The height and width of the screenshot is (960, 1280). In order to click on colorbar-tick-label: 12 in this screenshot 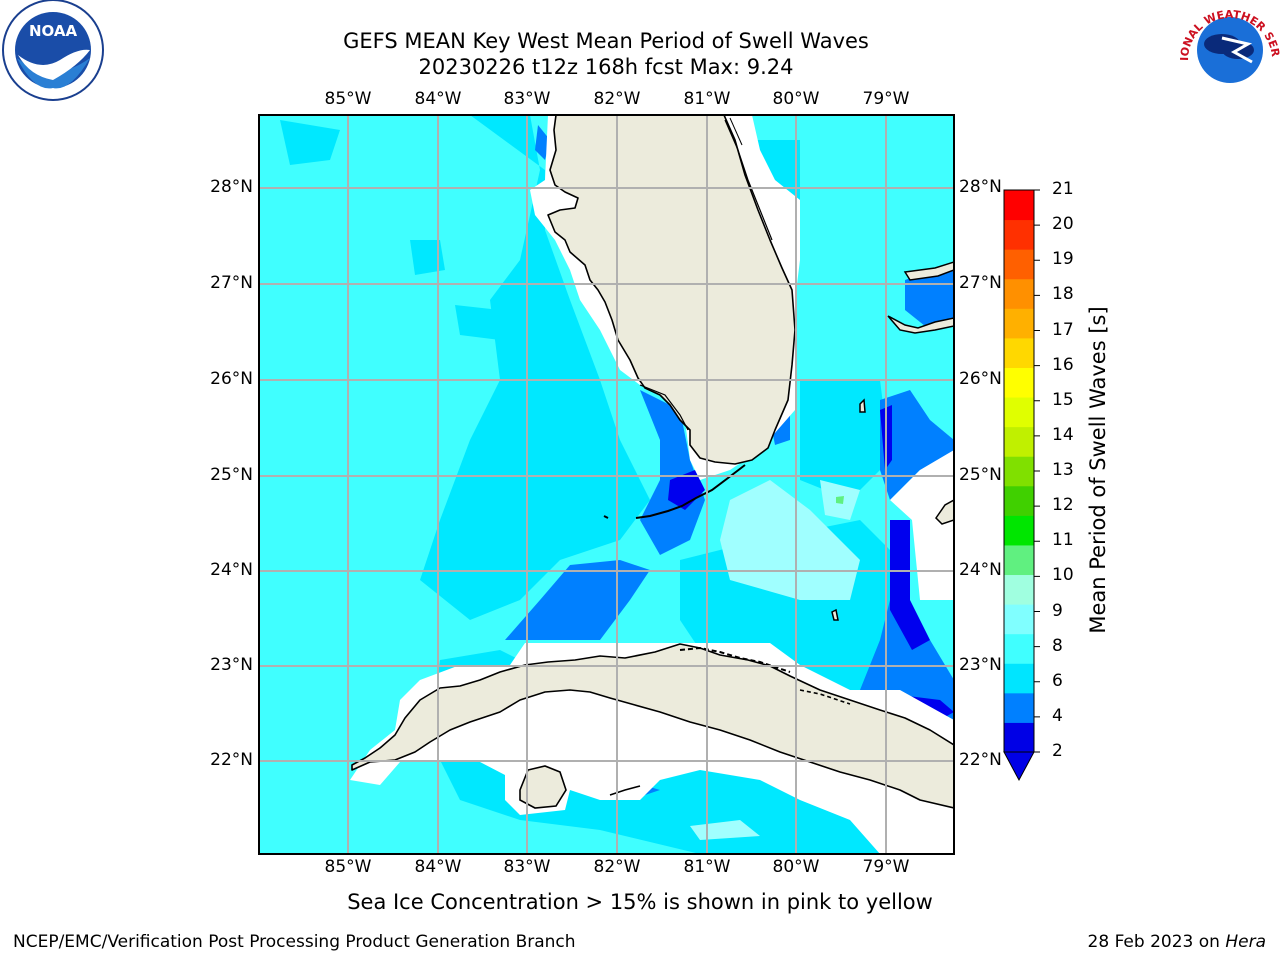, I will do `click(1063, 505)`.